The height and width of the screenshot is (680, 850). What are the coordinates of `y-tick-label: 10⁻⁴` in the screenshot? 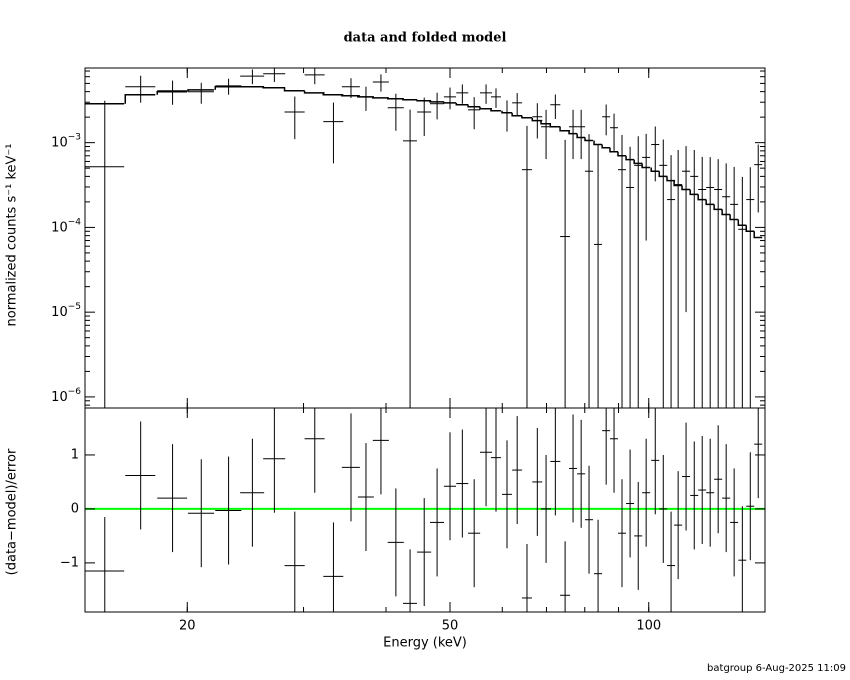 It's located at (66, 226).